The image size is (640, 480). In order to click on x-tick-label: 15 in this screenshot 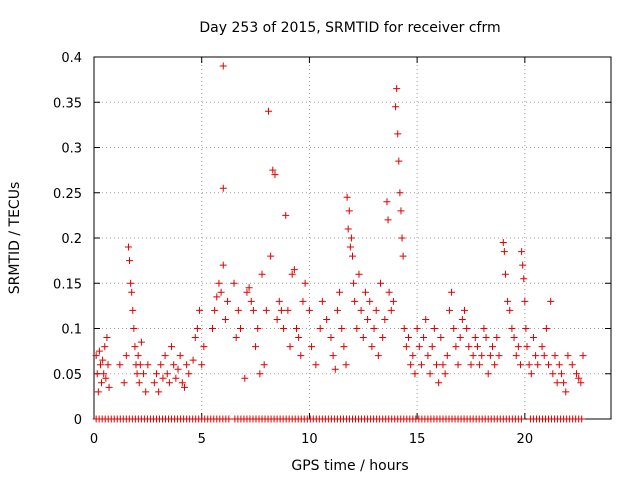, I will do `click(417, 439)`.